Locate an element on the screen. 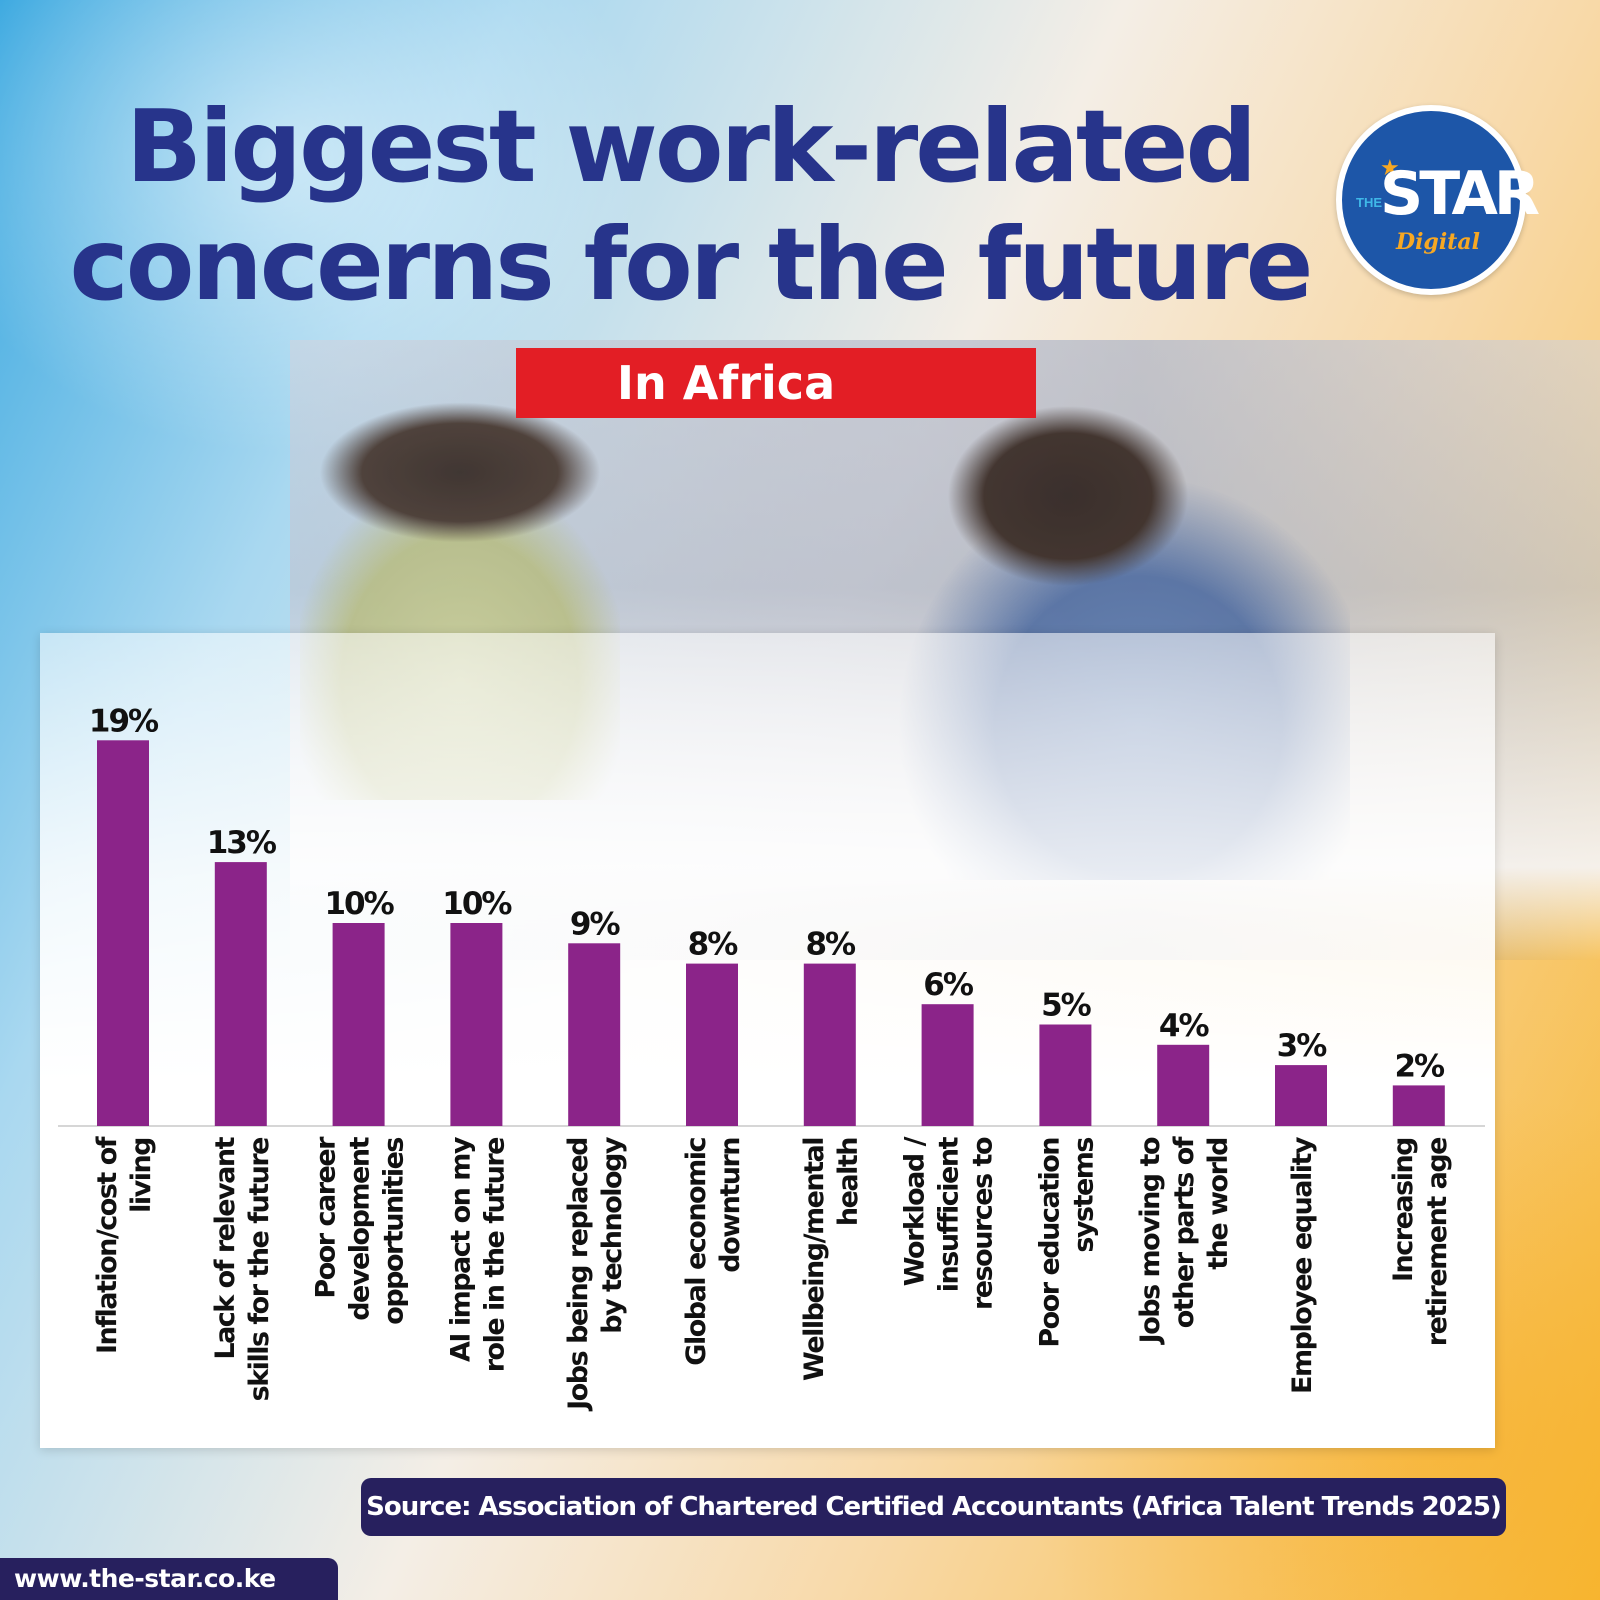 The height and width of the screenshot is (1600, 1600). category-label-10: Employee equality is located at coordinates (1302, 1265).